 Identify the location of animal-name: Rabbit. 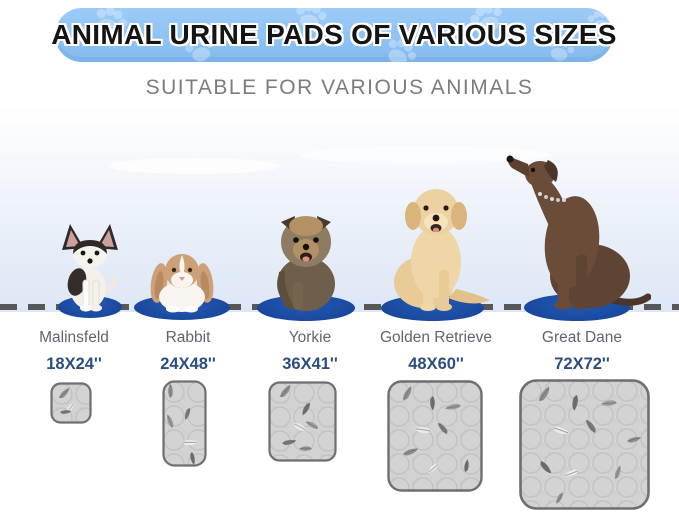
(188, 337).